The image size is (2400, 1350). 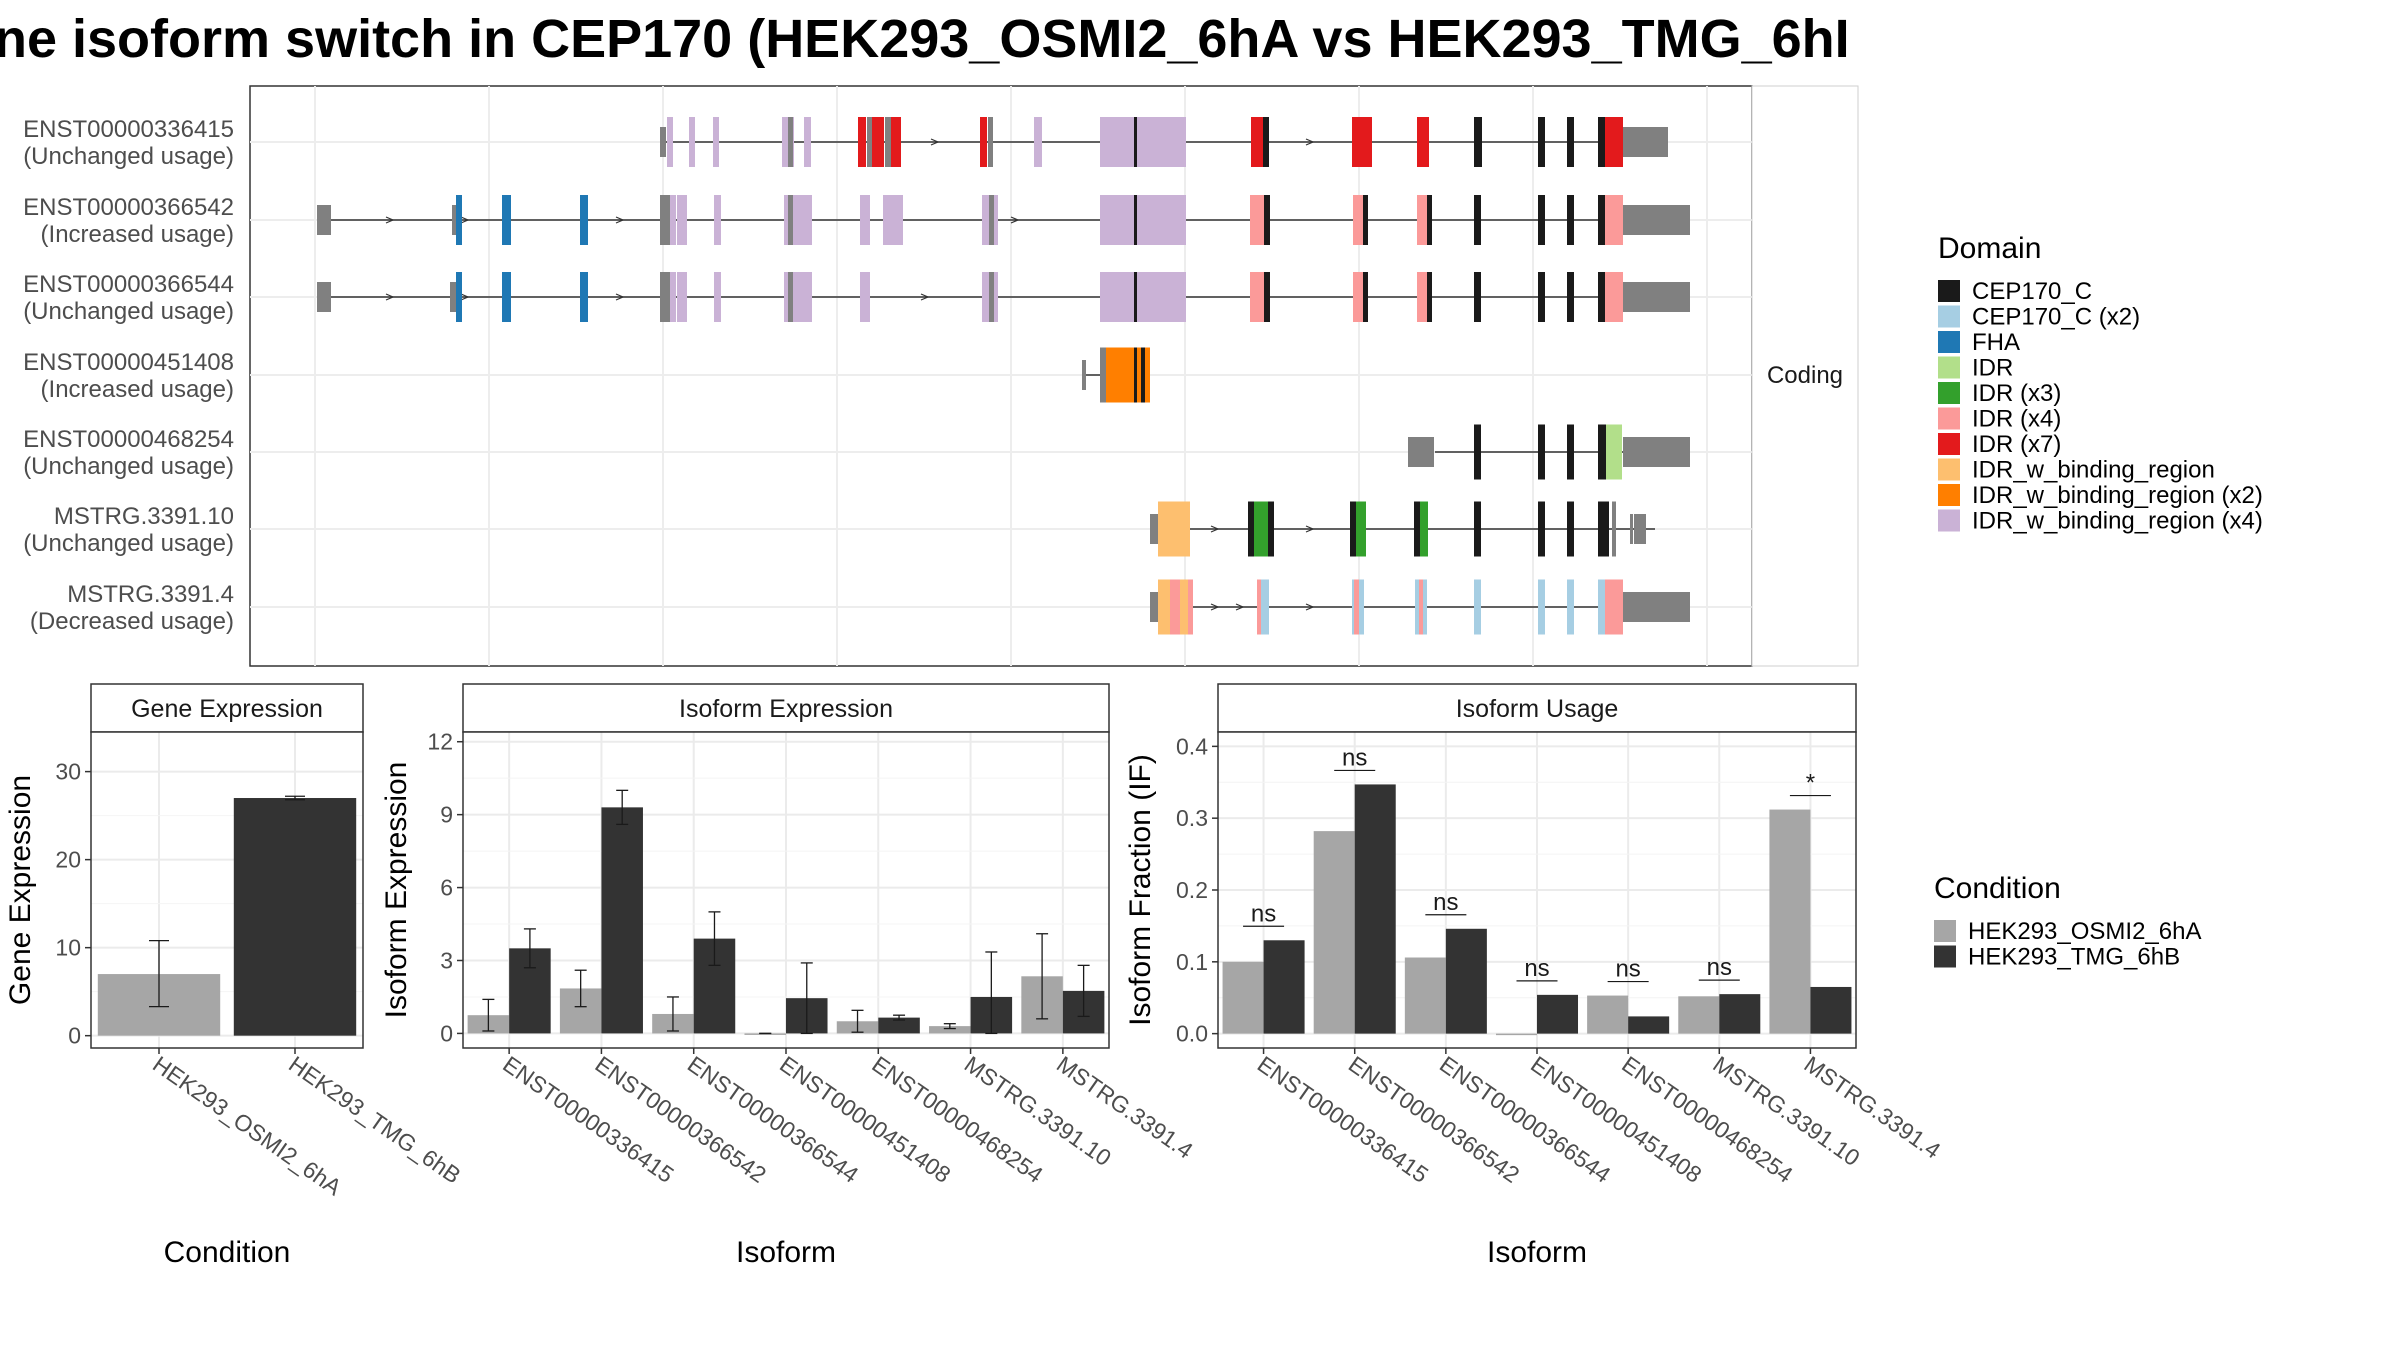 I want to click on y-tick-label: 10, so click(x=68, y=948).